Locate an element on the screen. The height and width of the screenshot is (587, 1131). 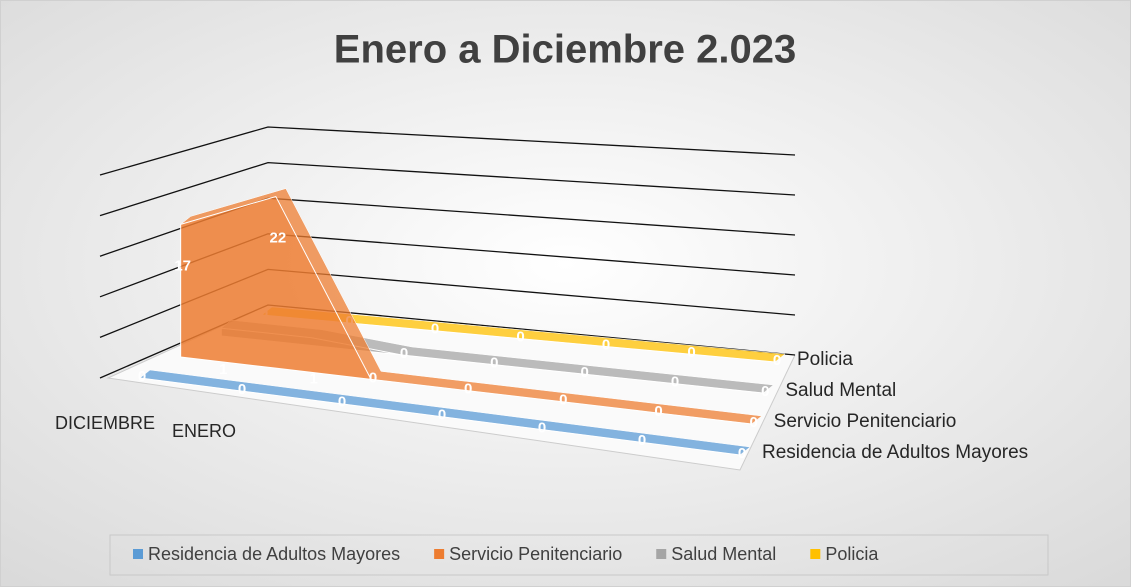
legend-box is located at coordinates (579, 555).